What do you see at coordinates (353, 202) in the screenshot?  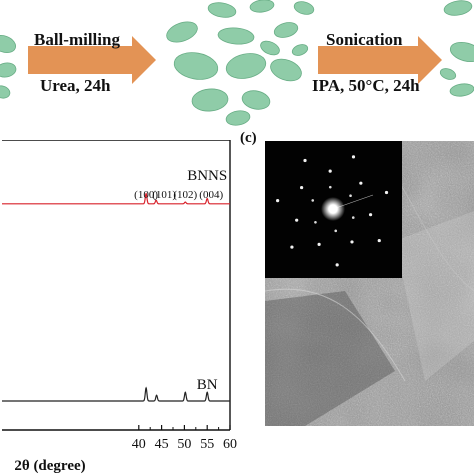 I see `beam-streak` at bounding box center [353, 202].